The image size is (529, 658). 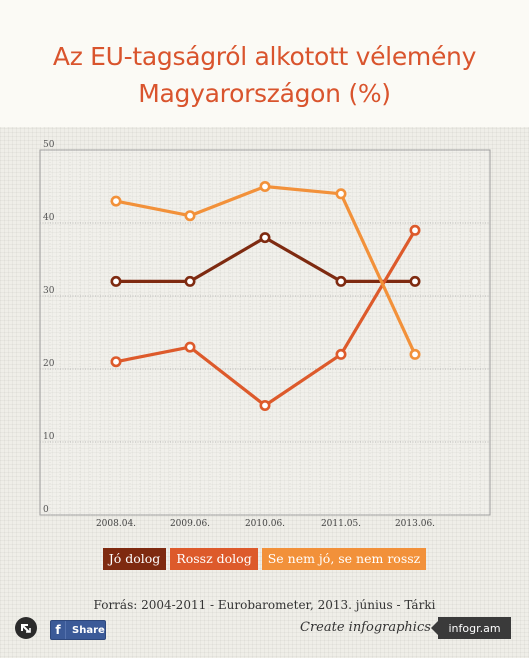 I want to click on title-line-2: Magyarországon (%), so click(x=264, y=93).